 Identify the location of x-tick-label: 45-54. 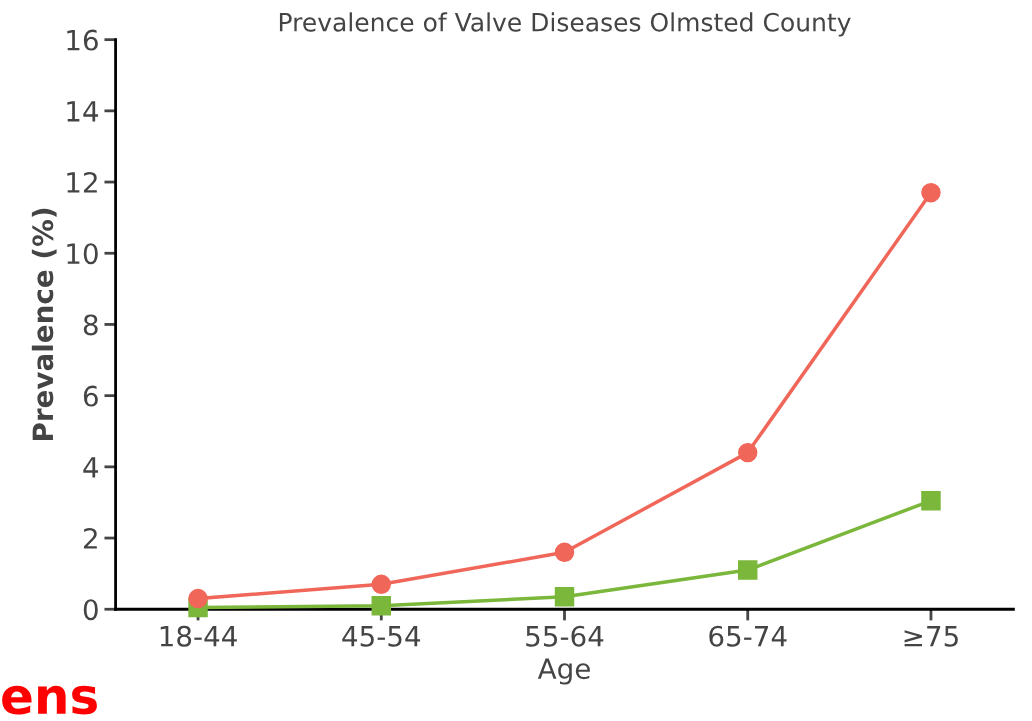
(381, 636).